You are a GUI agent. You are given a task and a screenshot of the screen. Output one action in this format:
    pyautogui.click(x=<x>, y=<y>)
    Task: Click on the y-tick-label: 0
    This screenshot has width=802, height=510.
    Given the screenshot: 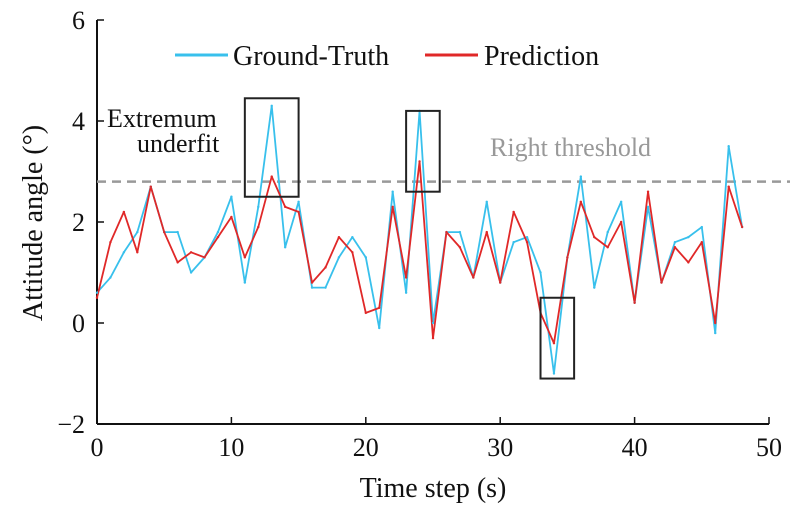 What is the action you would take?
    pyautogui.click(x=78, y=323)
    